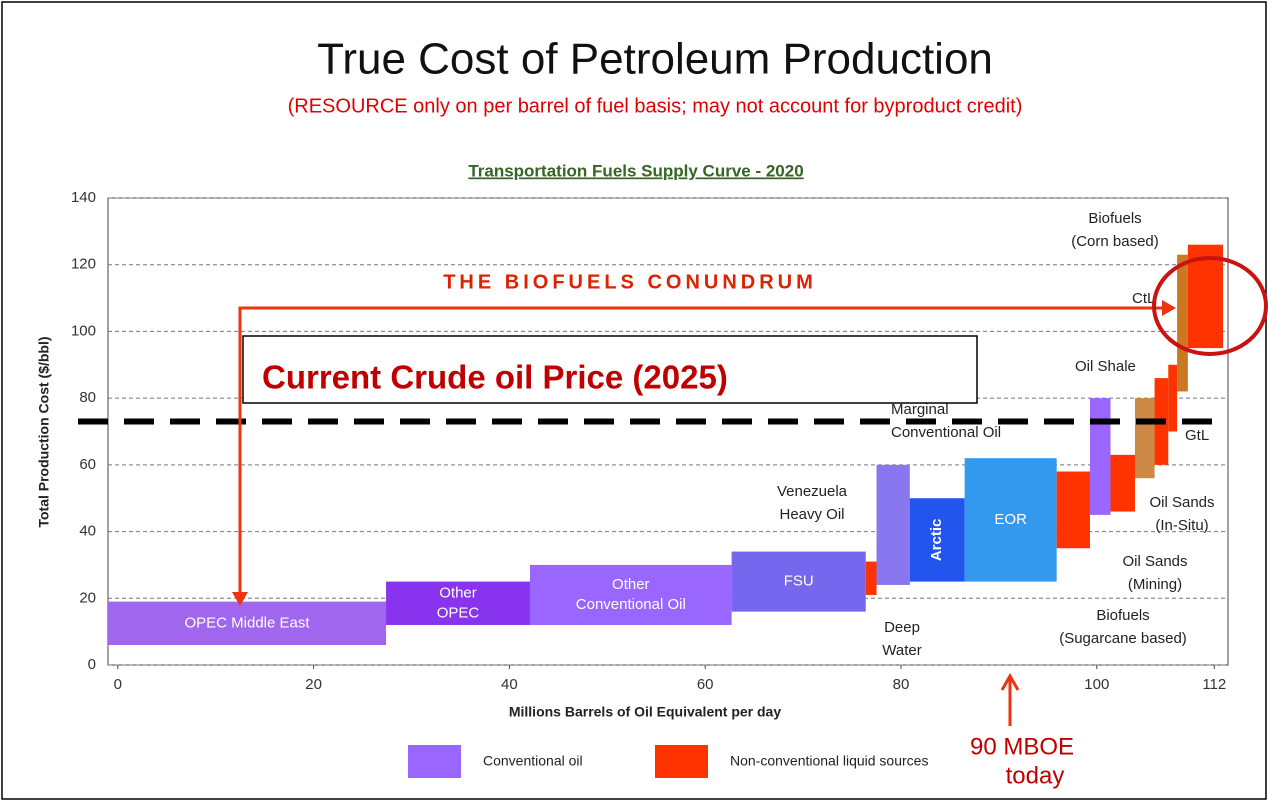  What do you see at coordinates (705, 684) in the screenshot?
I see `x-tick-label: 60` at bounding box center [705, 684].